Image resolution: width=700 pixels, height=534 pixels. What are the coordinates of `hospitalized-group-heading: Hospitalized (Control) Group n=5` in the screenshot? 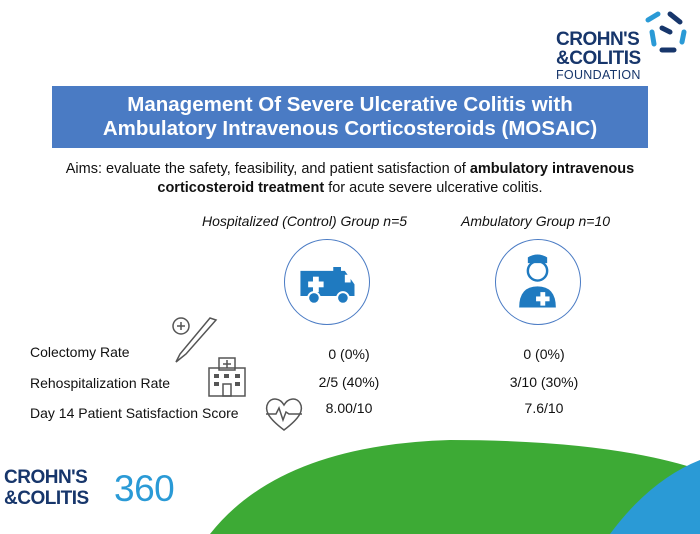 It's located at (305, 221).